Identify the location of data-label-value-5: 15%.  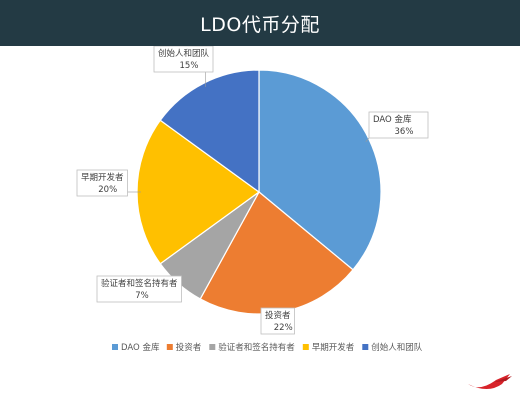
(189, 66).